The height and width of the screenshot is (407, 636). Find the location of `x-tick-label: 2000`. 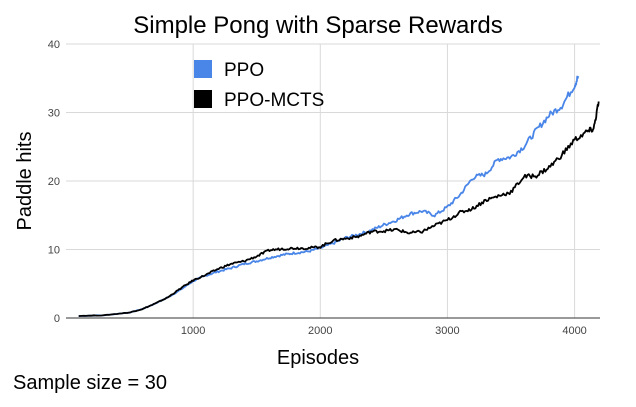

x-tick-label: 2000 is located at coordinates (320, 331).